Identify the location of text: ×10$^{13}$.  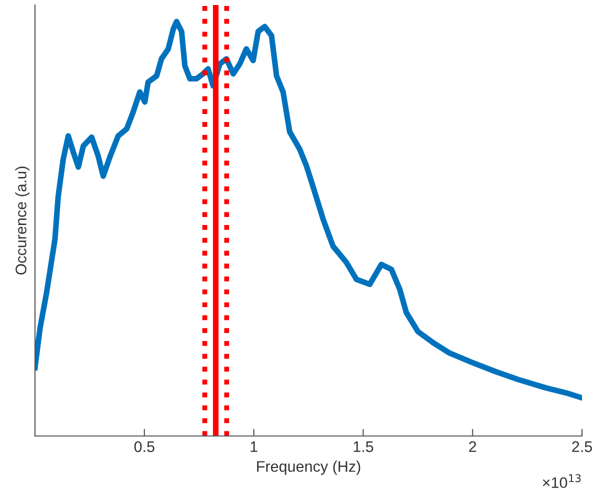
(561, 481).